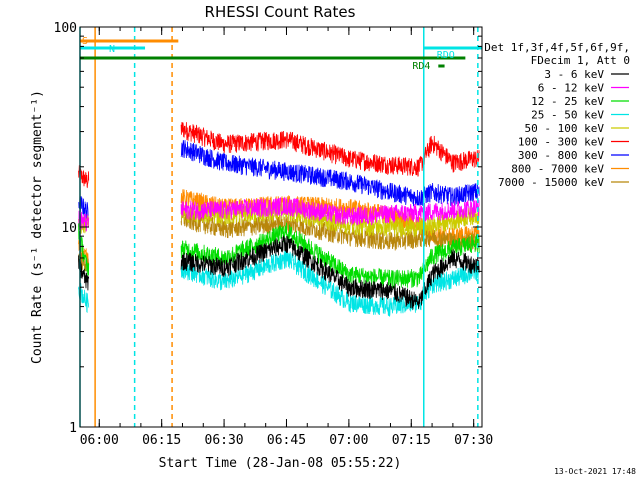 Image resolution: width=640 pixels, height=480 pixels. I want to click on legend-label-3: 25 - 50 keV, so click(567, 115).